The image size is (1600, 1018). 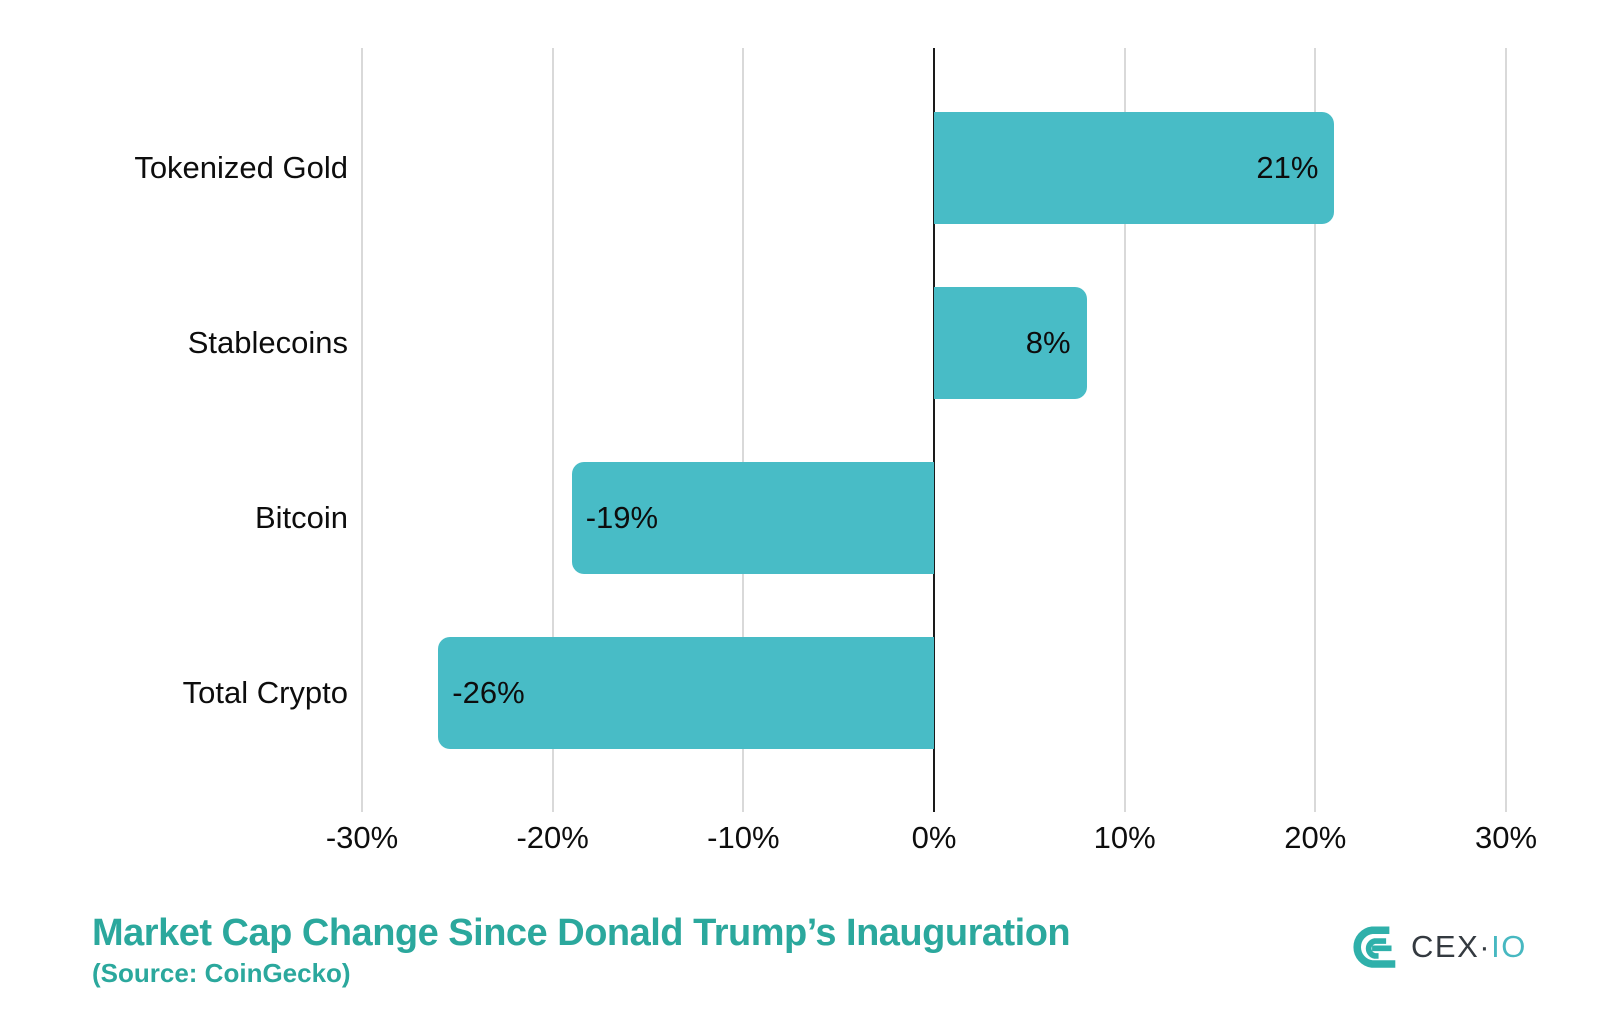 I want to click on x-tick-label: 20%, so click(x=1315, y=837).